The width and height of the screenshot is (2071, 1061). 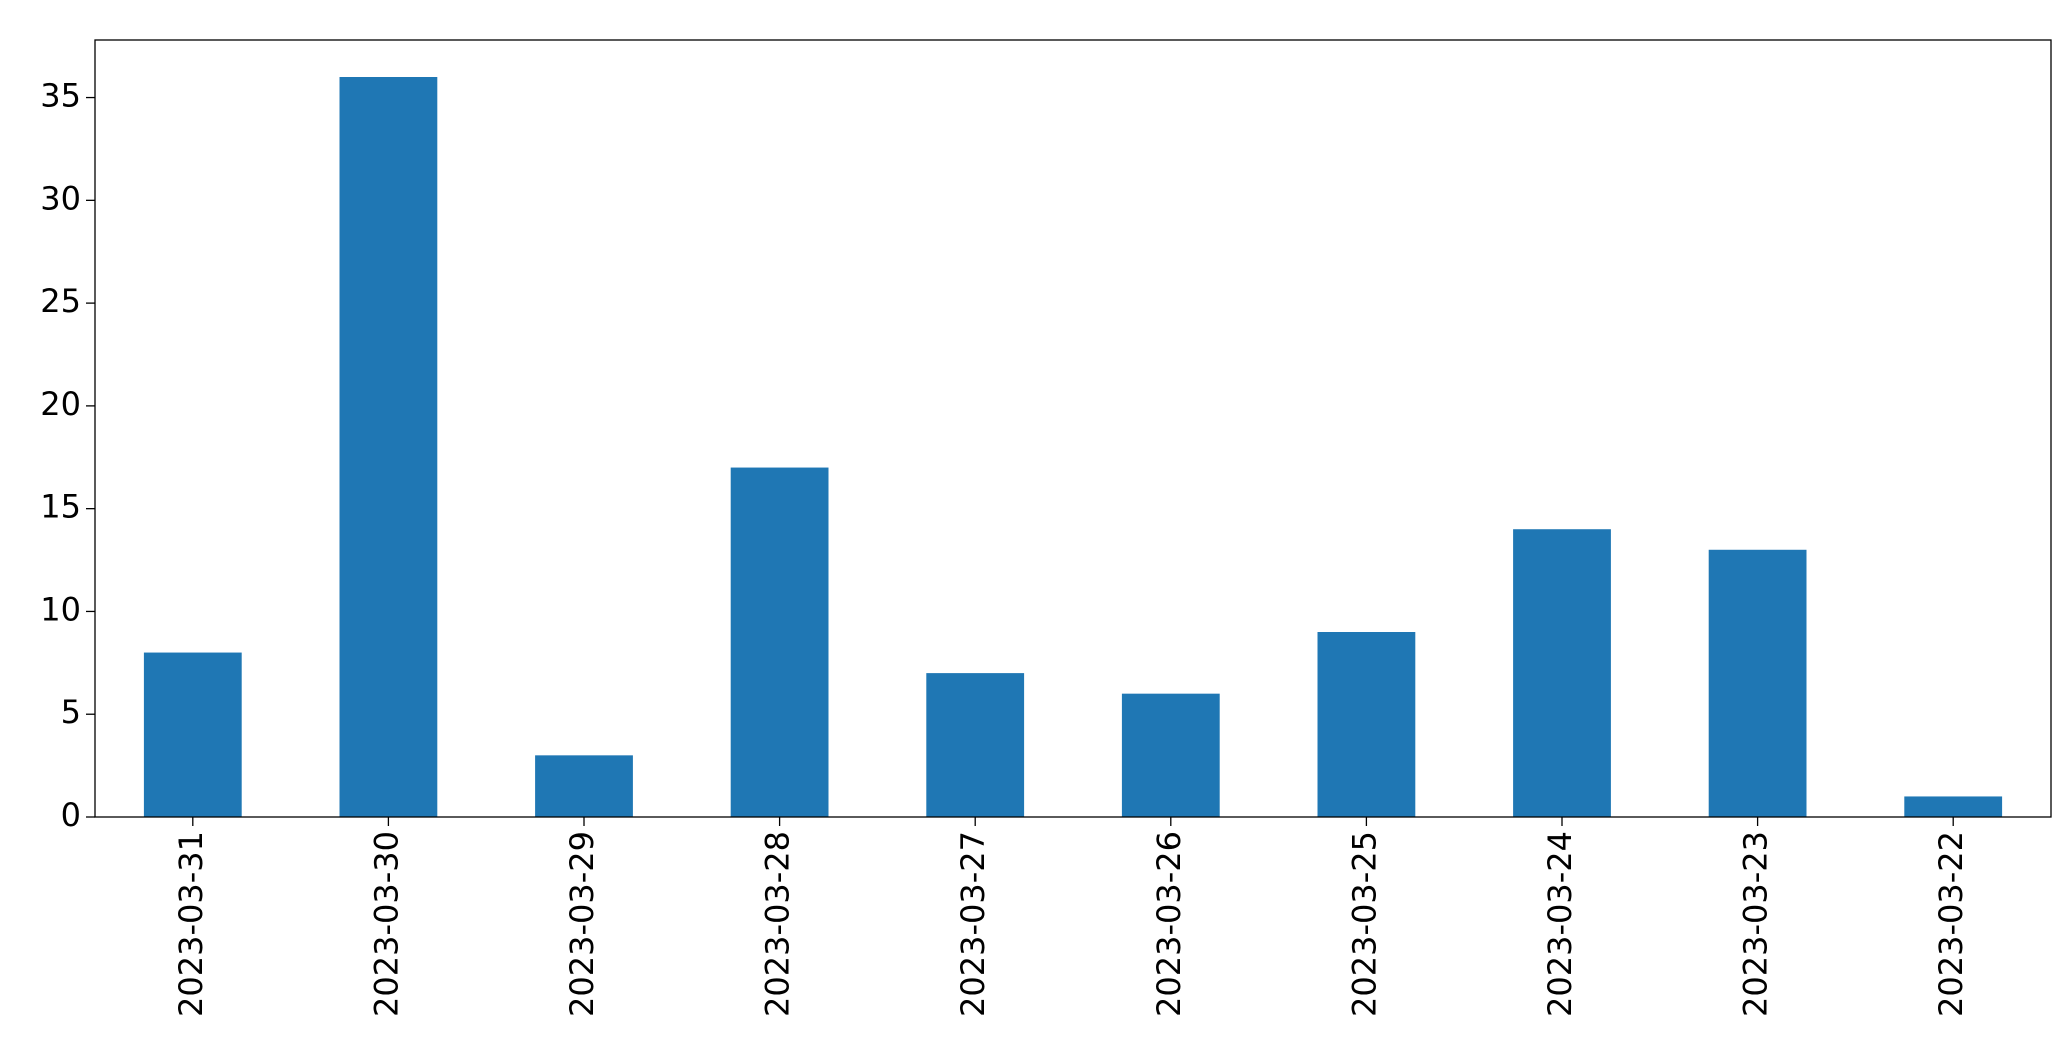 What do you see at coordinates (386, 924) in the screenshot?
I see `x-tick-label: 2023-03-30` at bounding box center [386, 924].